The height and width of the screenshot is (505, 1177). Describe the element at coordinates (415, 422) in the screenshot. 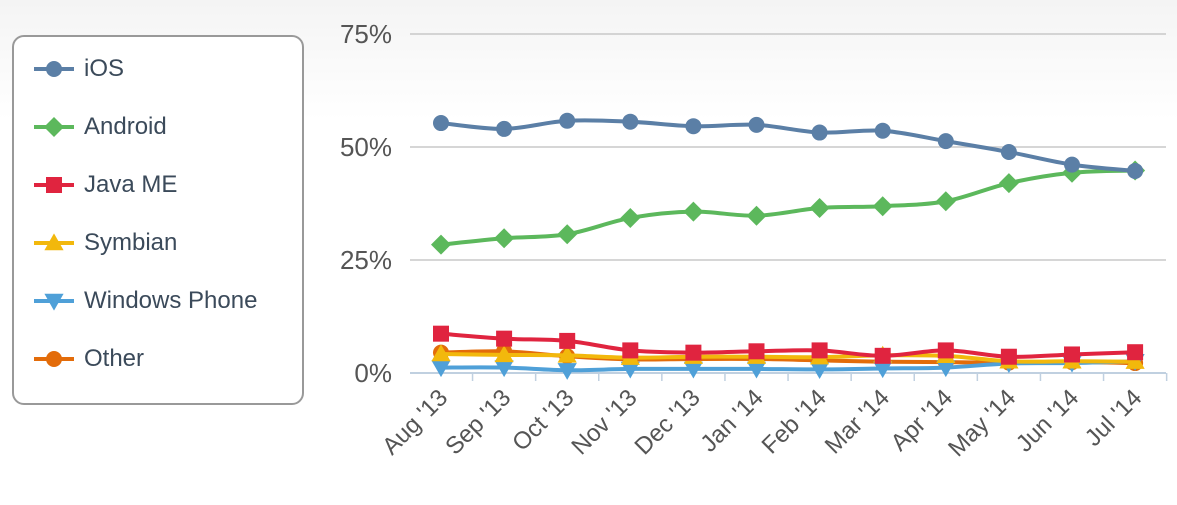

I see `x-tick-label: Aug '13` at that location.